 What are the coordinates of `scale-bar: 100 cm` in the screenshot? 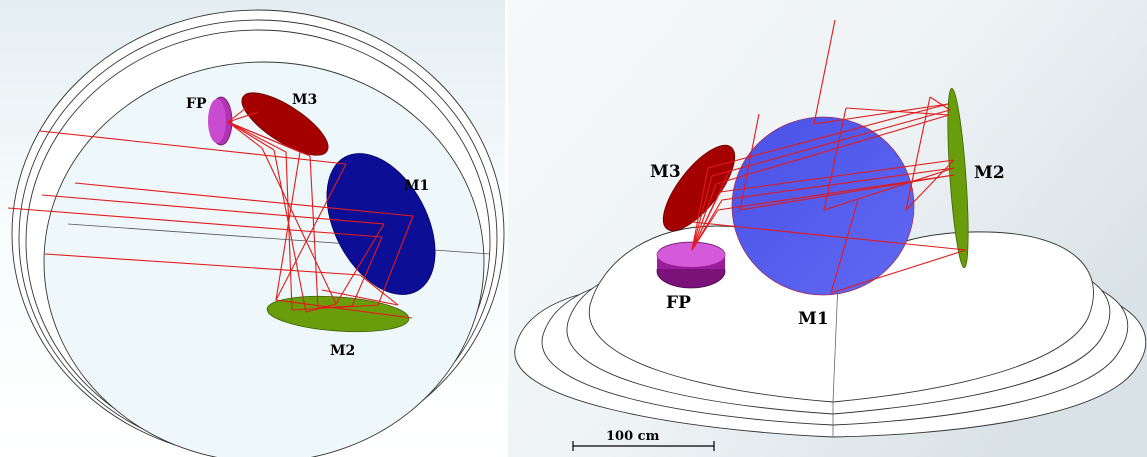 It's located at (643, 440).